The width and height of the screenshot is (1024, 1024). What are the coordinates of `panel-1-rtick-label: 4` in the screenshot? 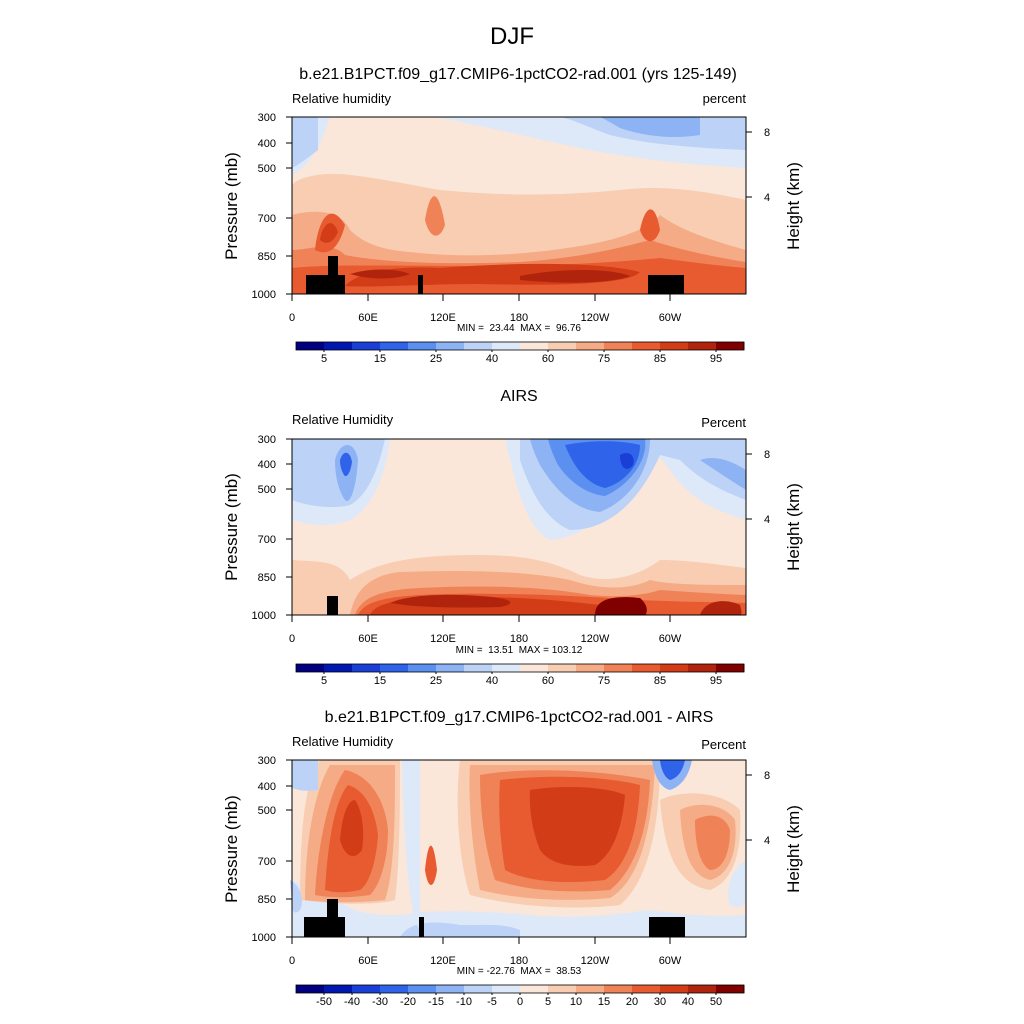 It's located at (767, 198).